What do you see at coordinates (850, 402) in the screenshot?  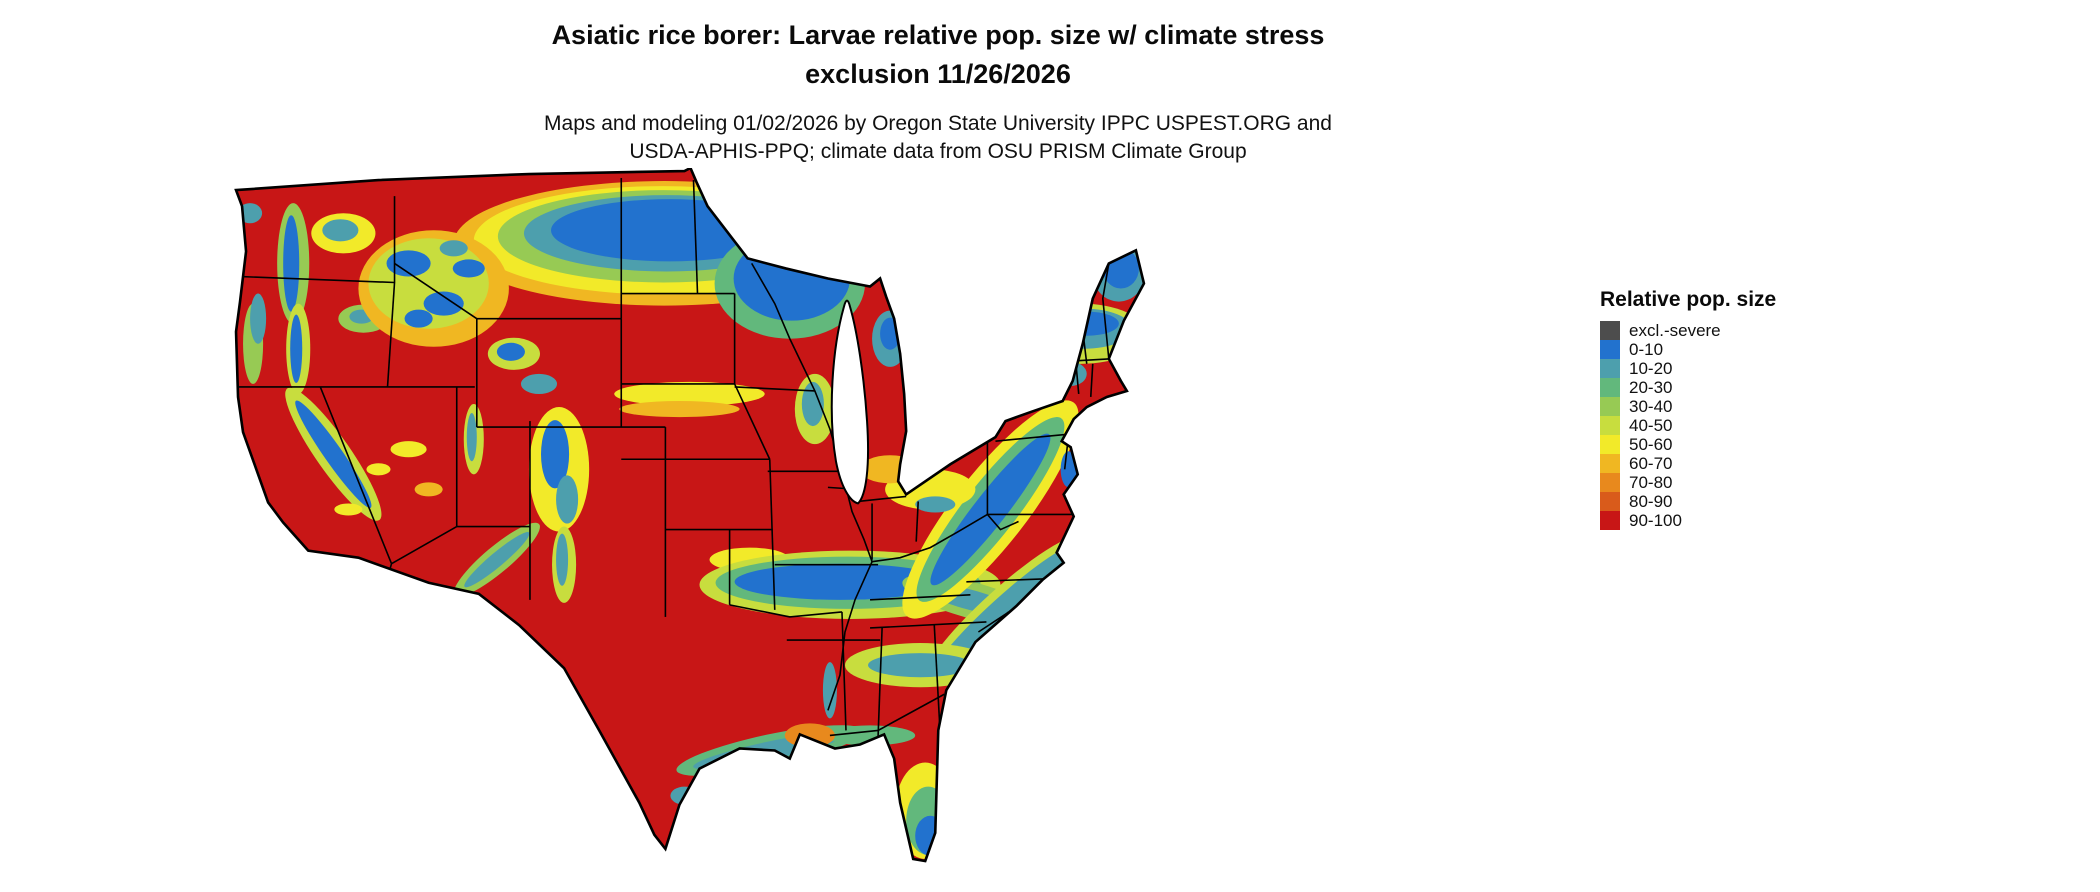 I see `lake-michigan` at bounding box center [850, 402].